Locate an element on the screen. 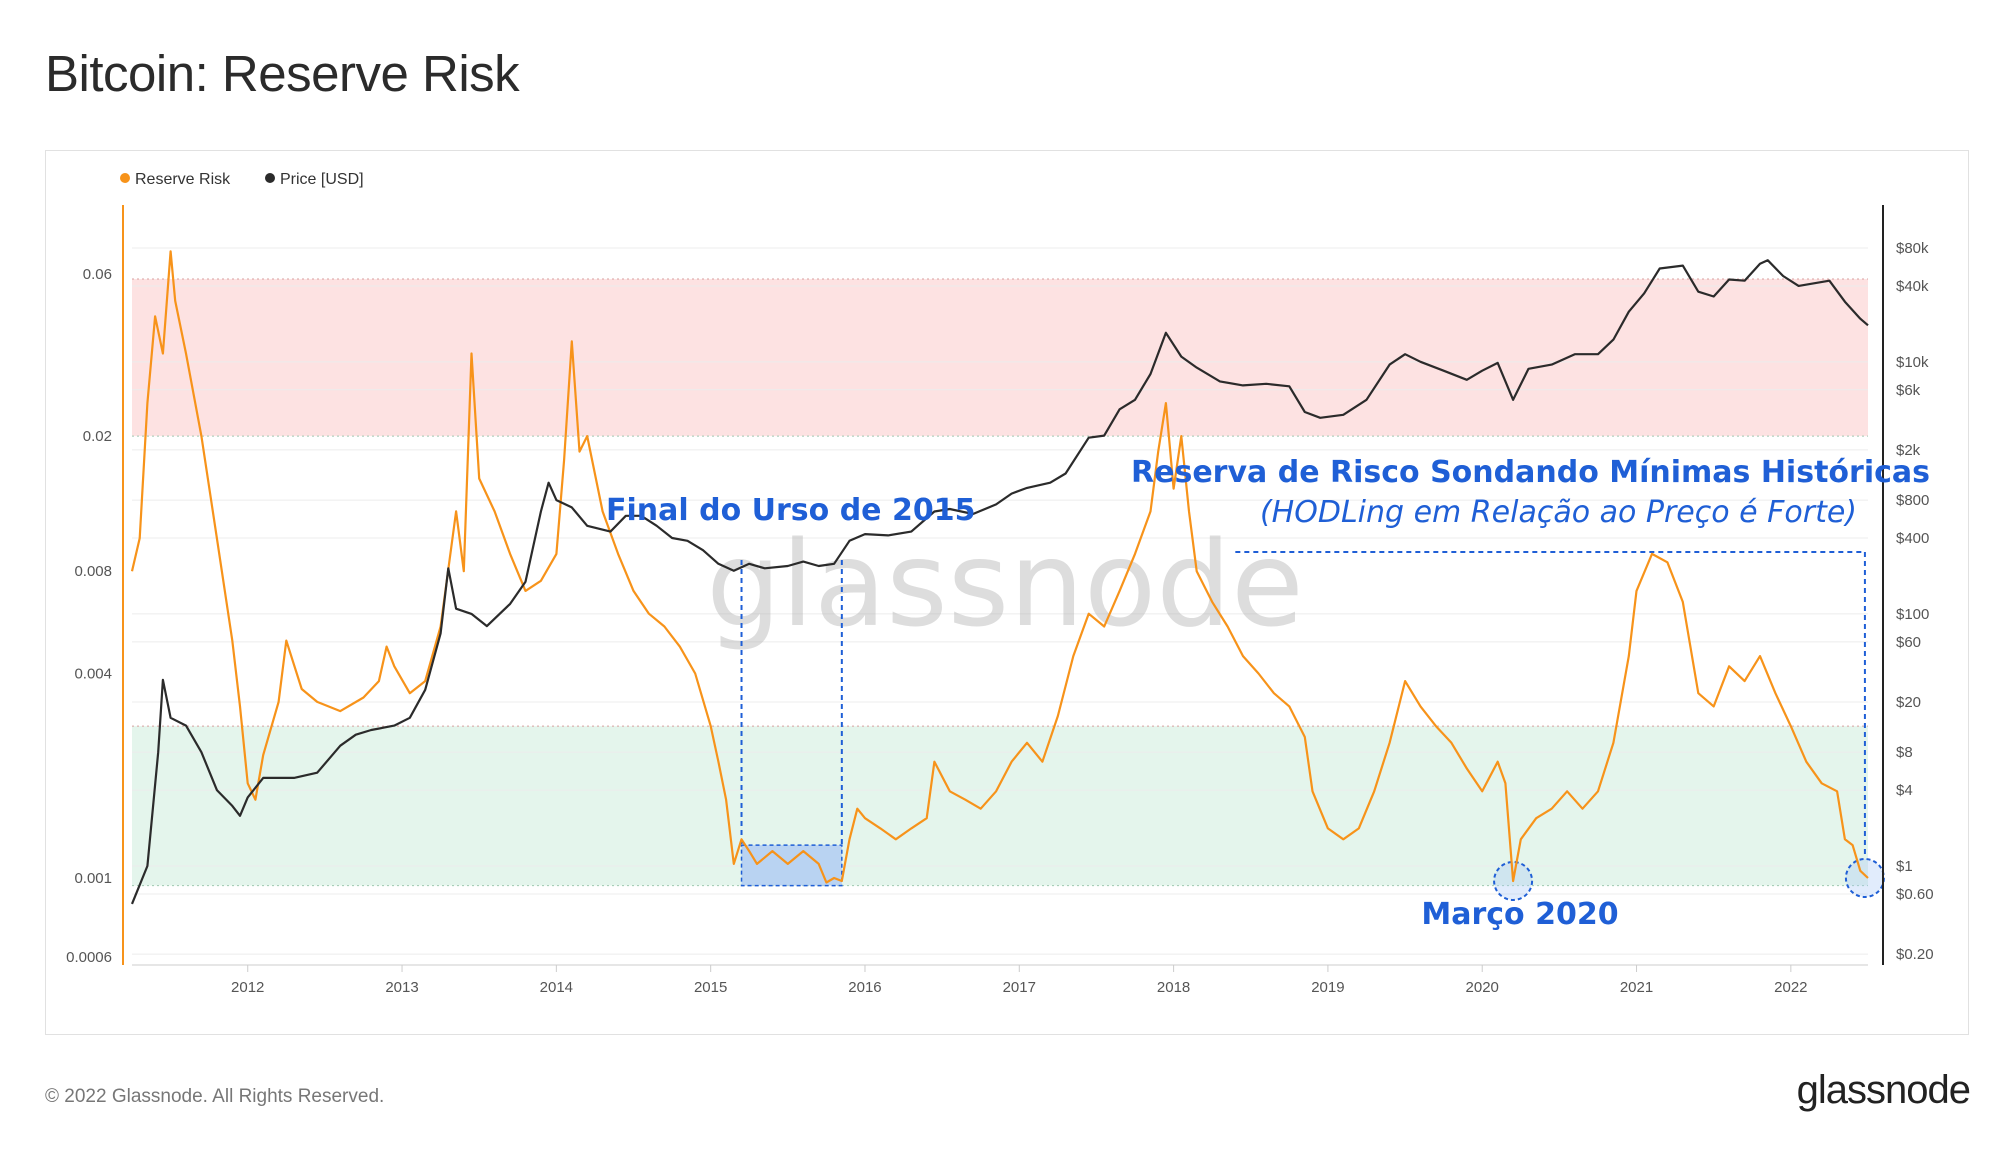 The height and width of the screenshot is (1152, 2000). right-tick-label: $0.60 is located at coordinates (1915, 894).